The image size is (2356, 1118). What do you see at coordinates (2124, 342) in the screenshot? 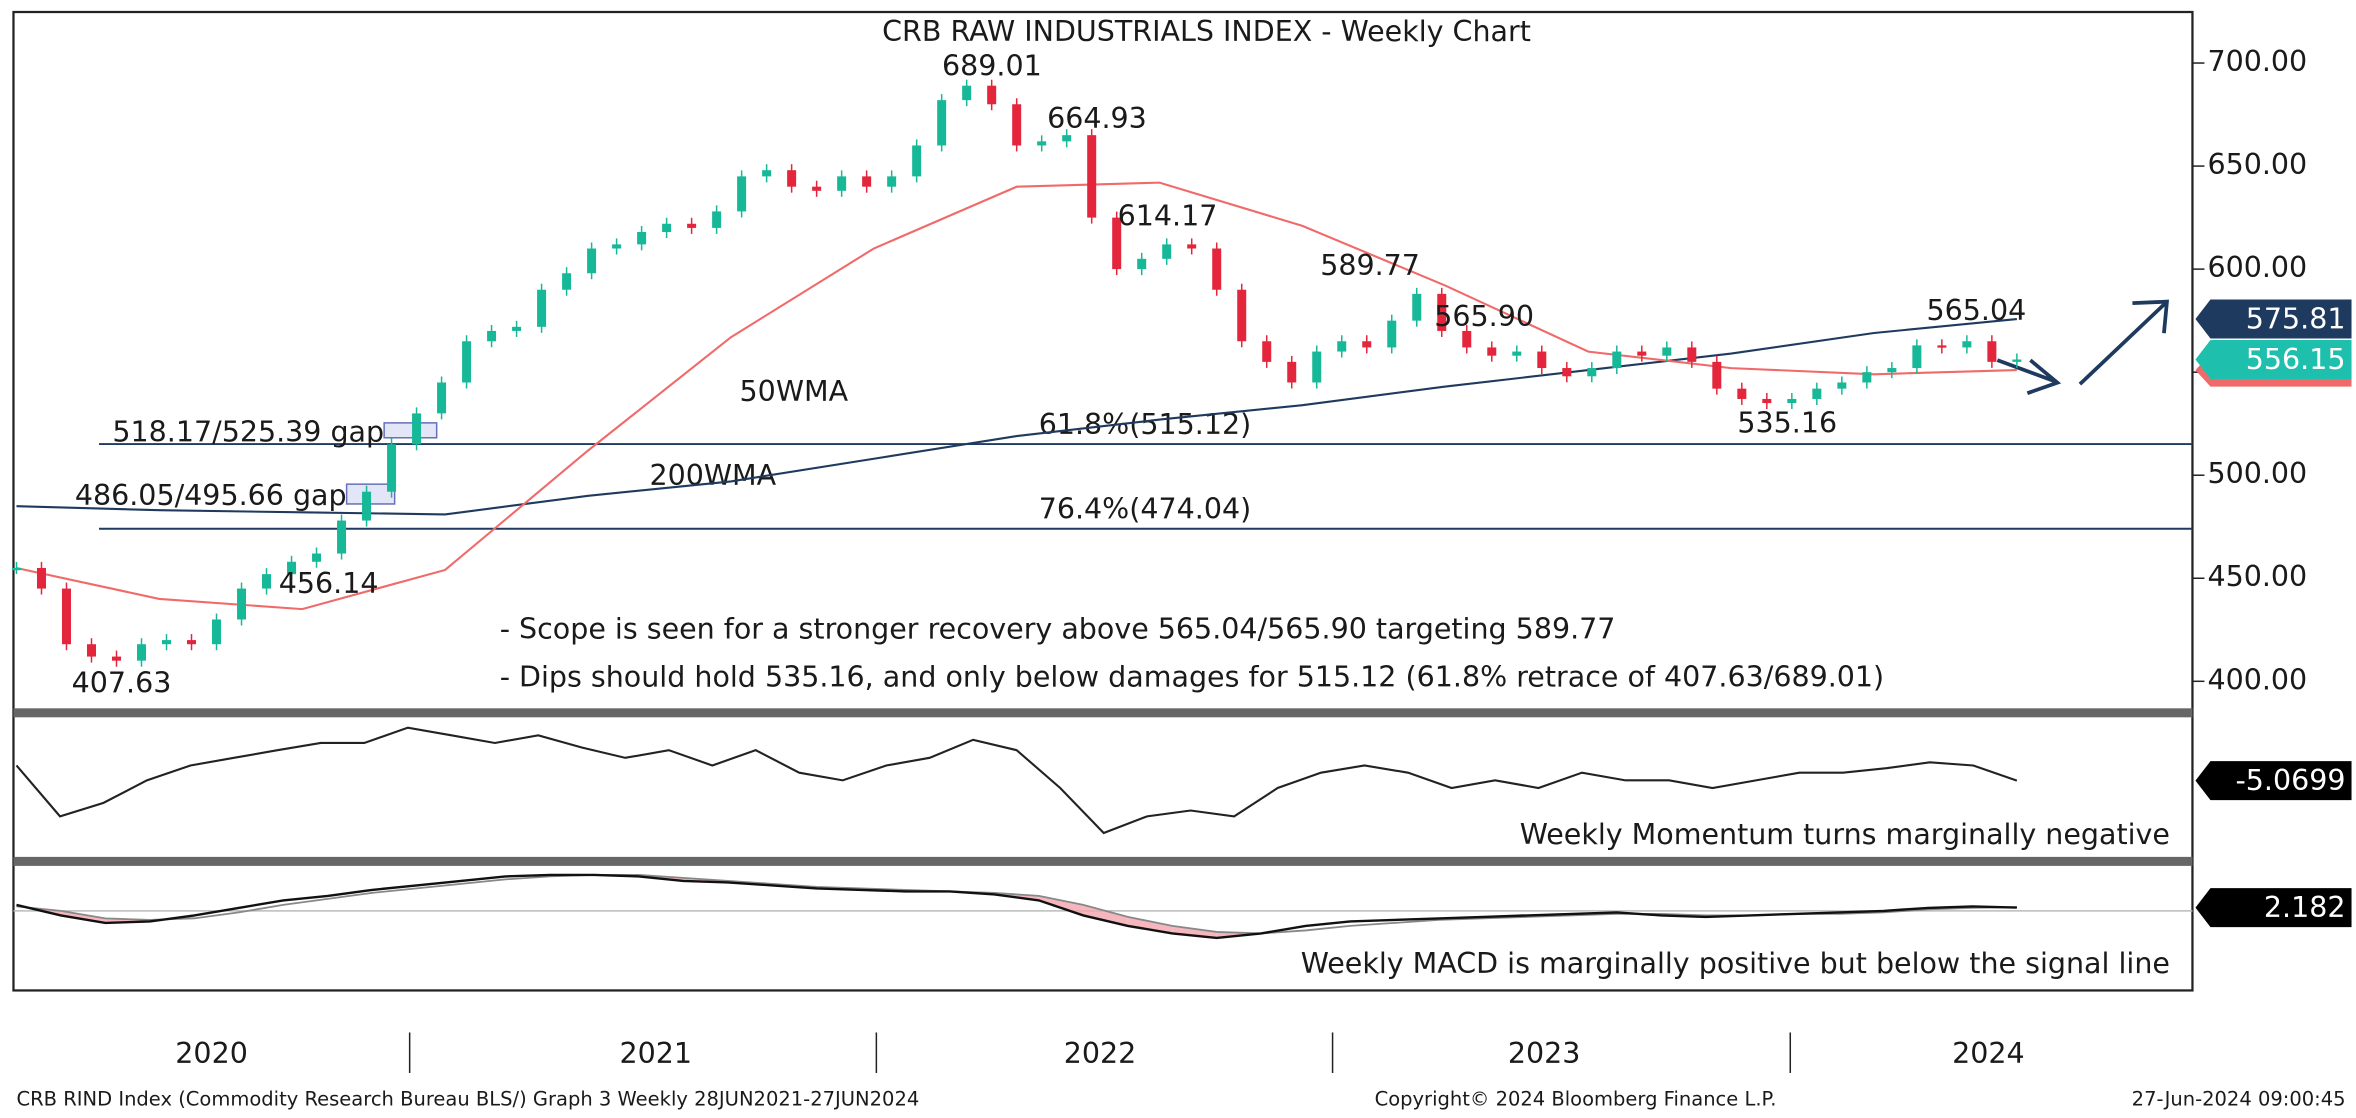
I see `arrow-large` at bounding box center [2124, 342].